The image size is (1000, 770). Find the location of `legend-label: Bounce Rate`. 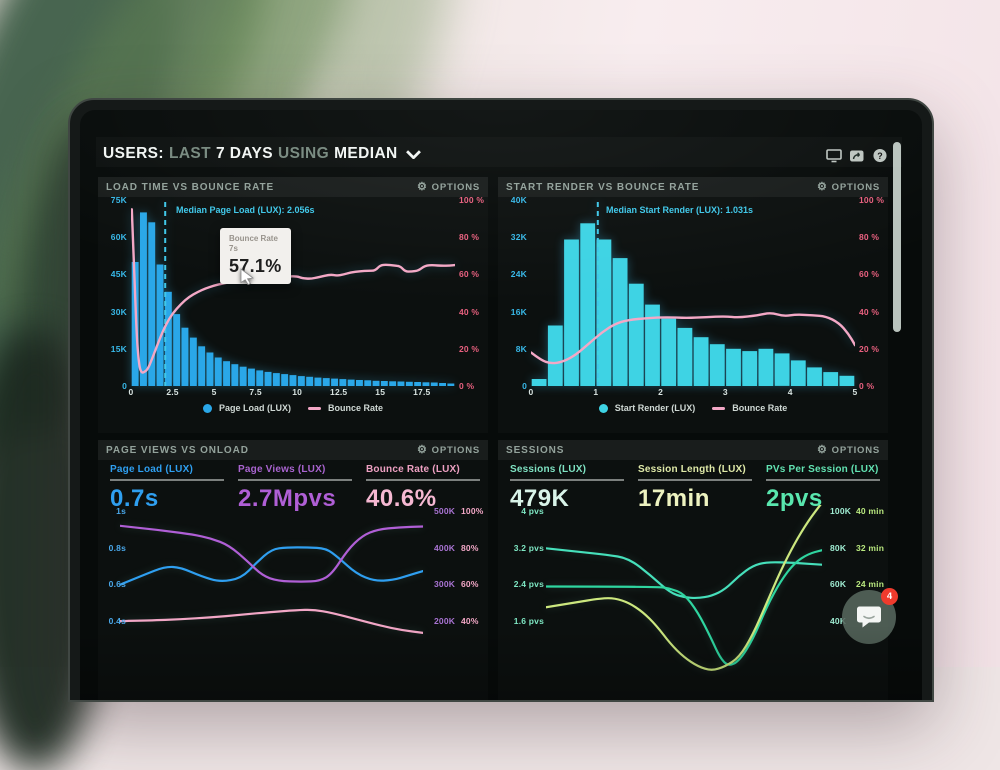

legend-label: Bounce Rate is located at coordinates (356, 408).